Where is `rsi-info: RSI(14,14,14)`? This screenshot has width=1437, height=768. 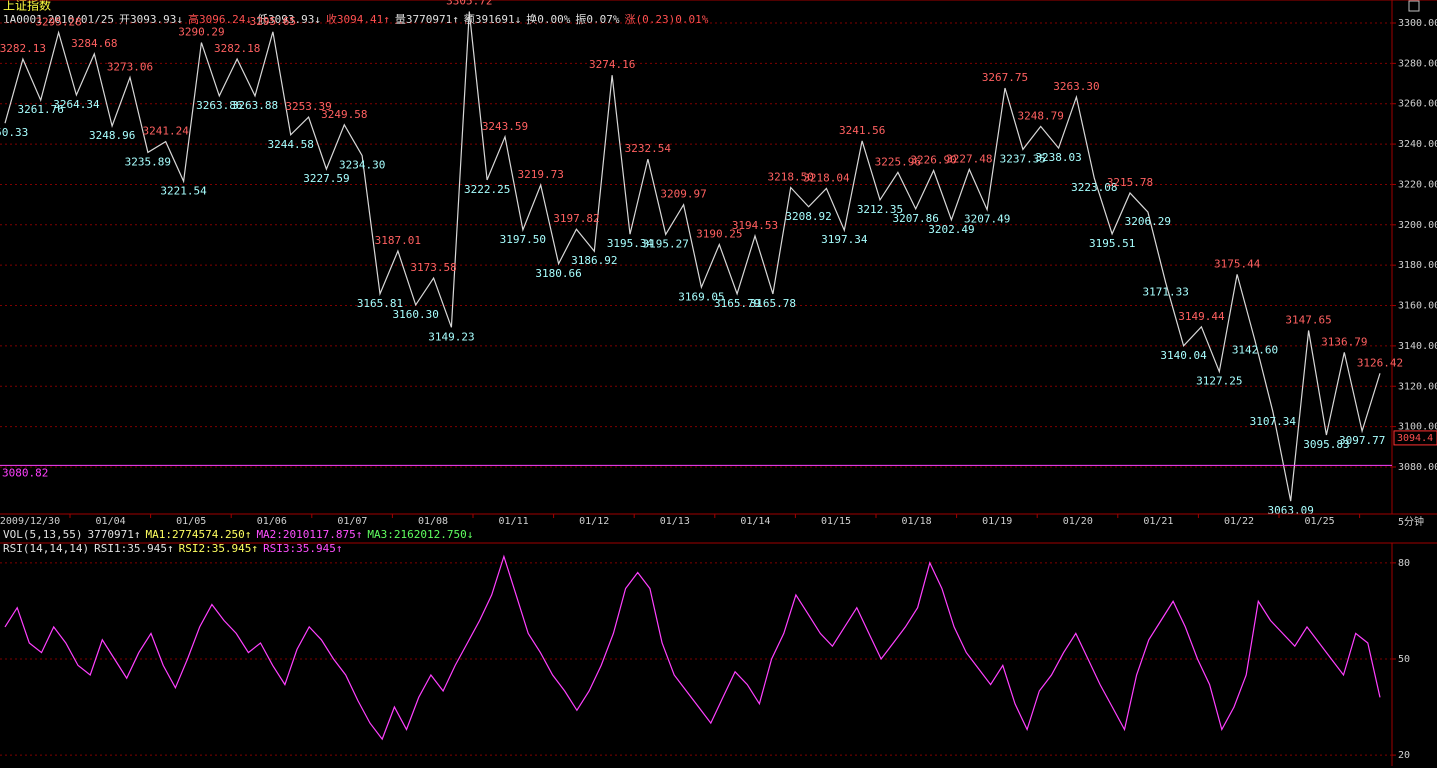
rsi-info: RSI(14,14,14) is located at coordinates (46, 548).